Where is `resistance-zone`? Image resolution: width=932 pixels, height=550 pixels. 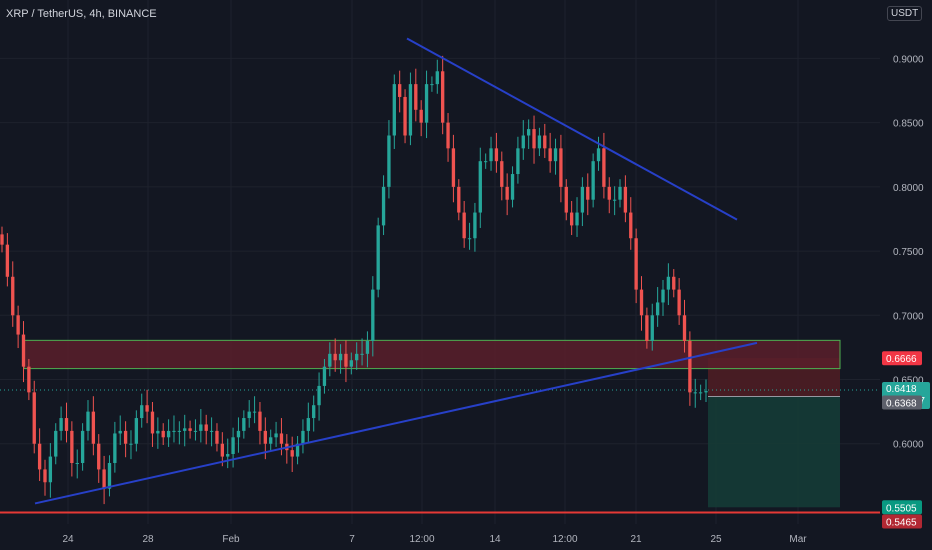
resistance-zone is located at coordinates (432, 354).